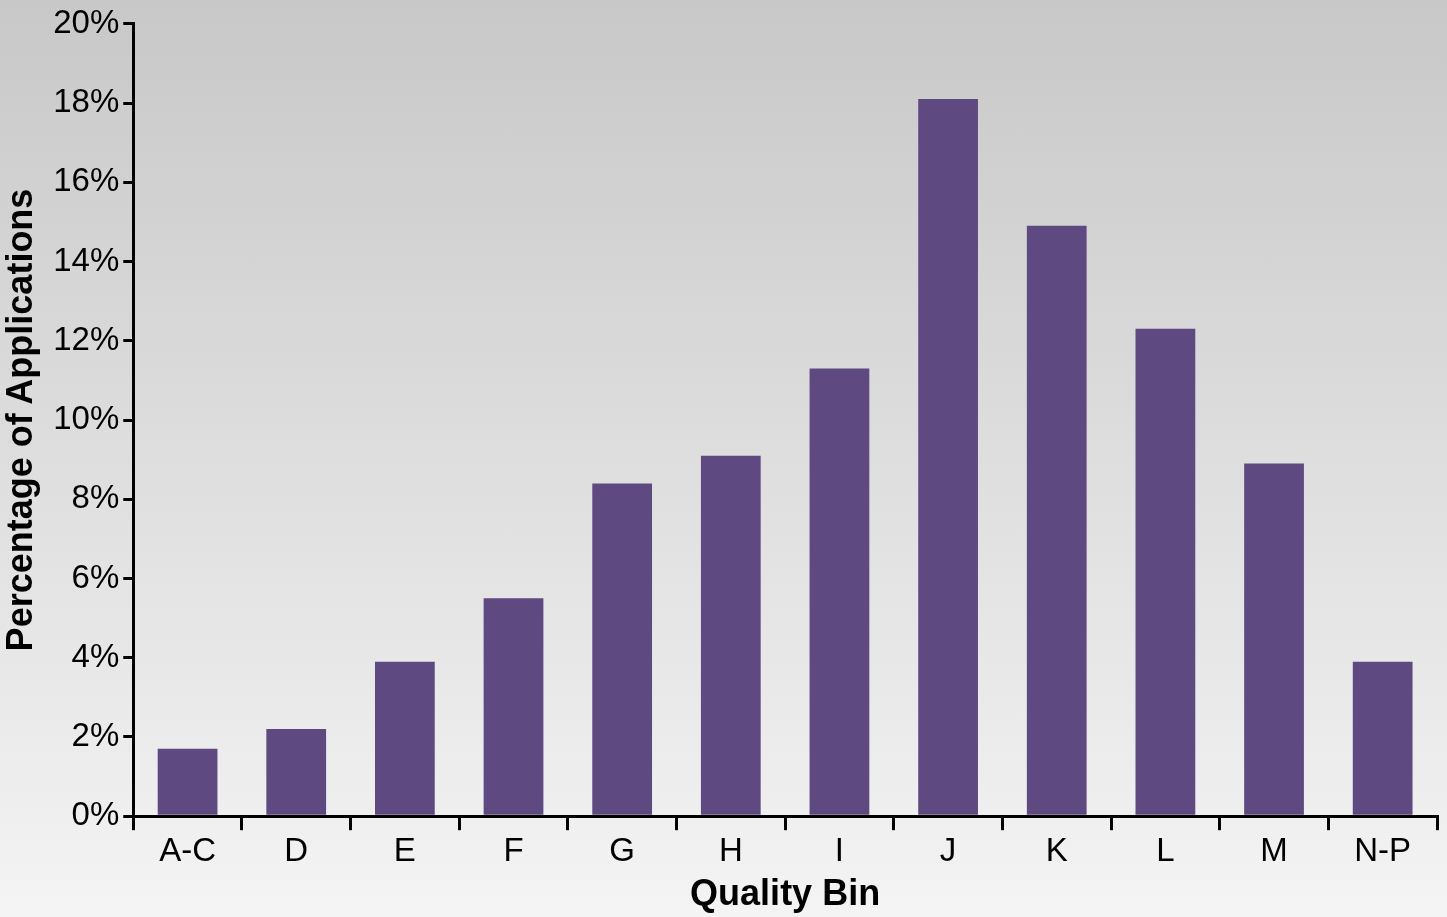 The width and height of the screenshot is (1447, 917). Describe the element at coordinates (86, 418) in the screenshot. I see `y-tick-label: 10%` at that location.